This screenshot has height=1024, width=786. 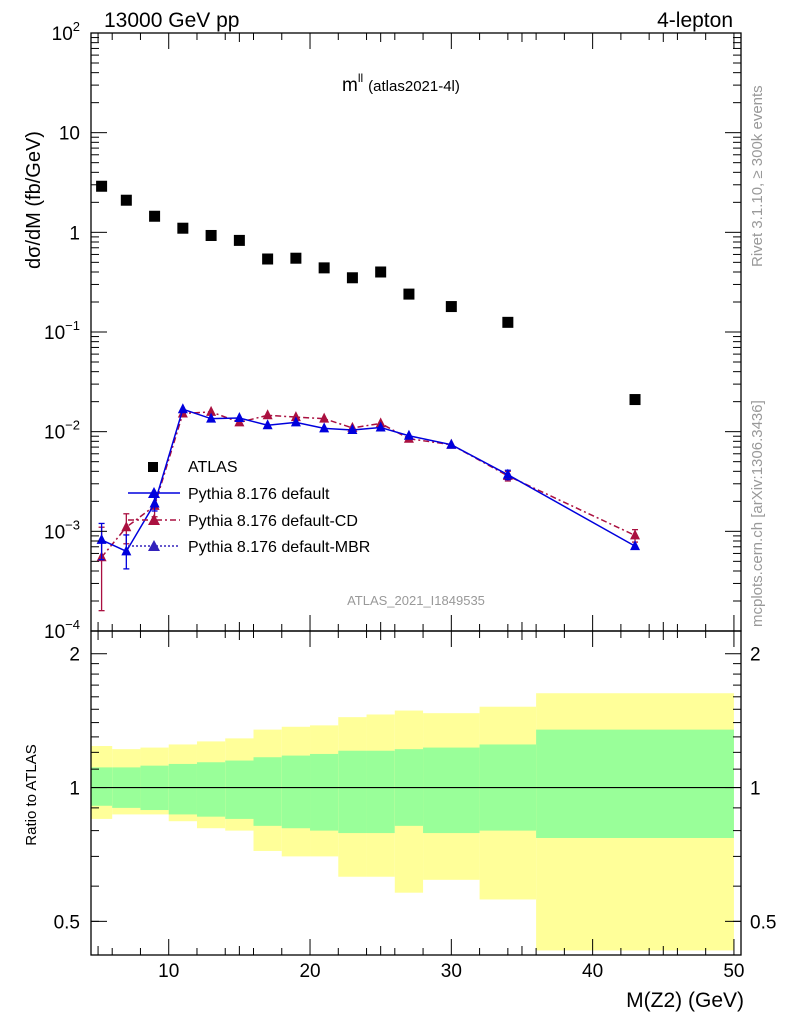 What do you see at coordinates (74, 655) in the screenshot?
I see `ratio-tick-label-left: 2` at bounding box center [74, 655].